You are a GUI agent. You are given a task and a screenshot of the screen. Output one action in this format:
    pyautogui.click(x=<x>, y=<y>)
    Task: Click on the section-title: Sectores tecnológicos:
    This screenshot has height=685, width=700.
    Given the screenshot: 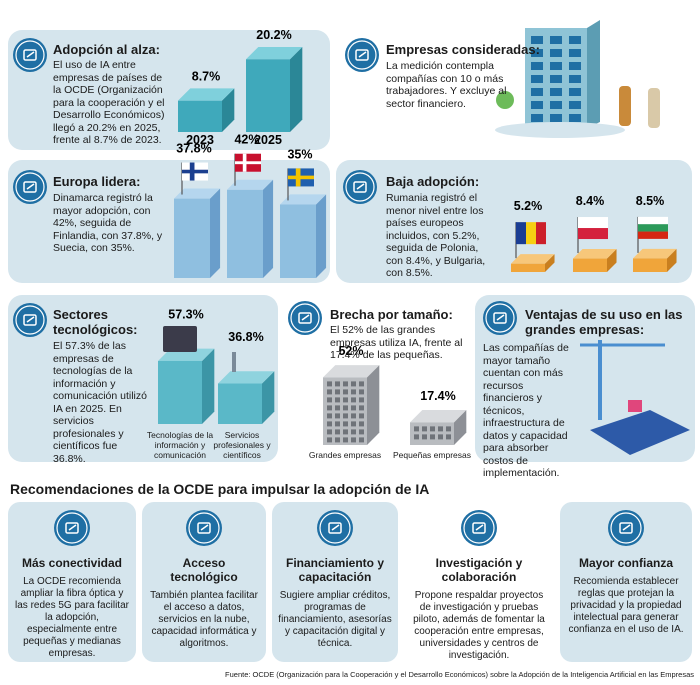 What is the action you would take?
    pyautogui.click(x=95, y=322)
    